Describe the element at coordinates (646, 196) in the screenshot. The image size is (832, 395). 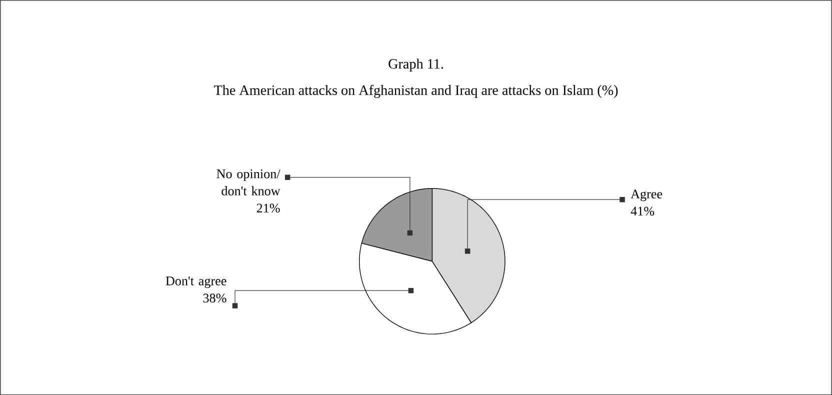
I see `slice-label: Agree` at that location.